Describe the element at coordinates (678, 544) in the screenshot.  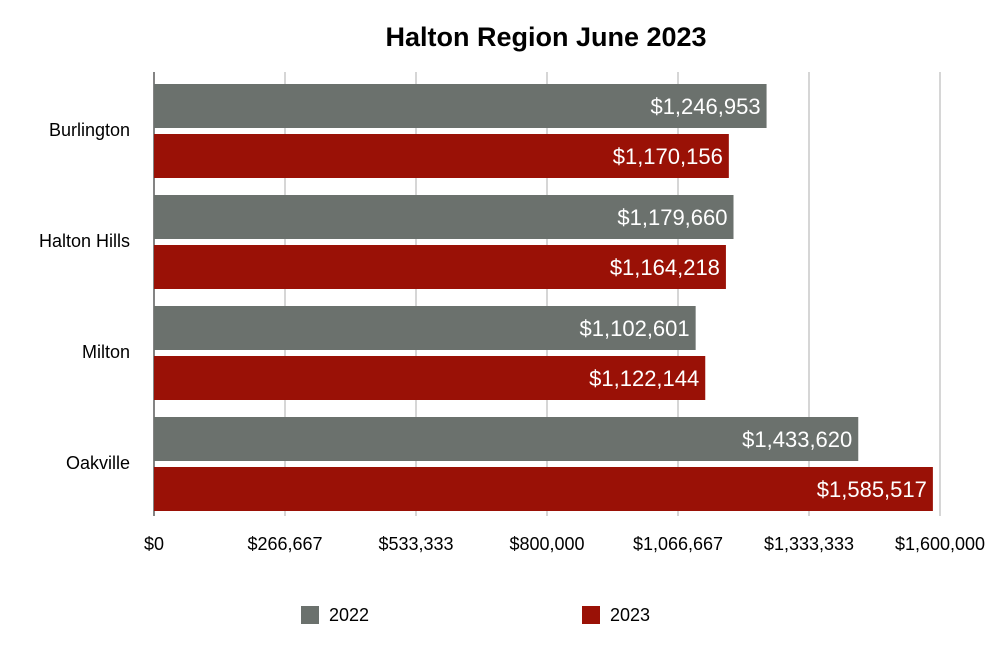
I see `x-tick-label: $1,066,667` at that location.